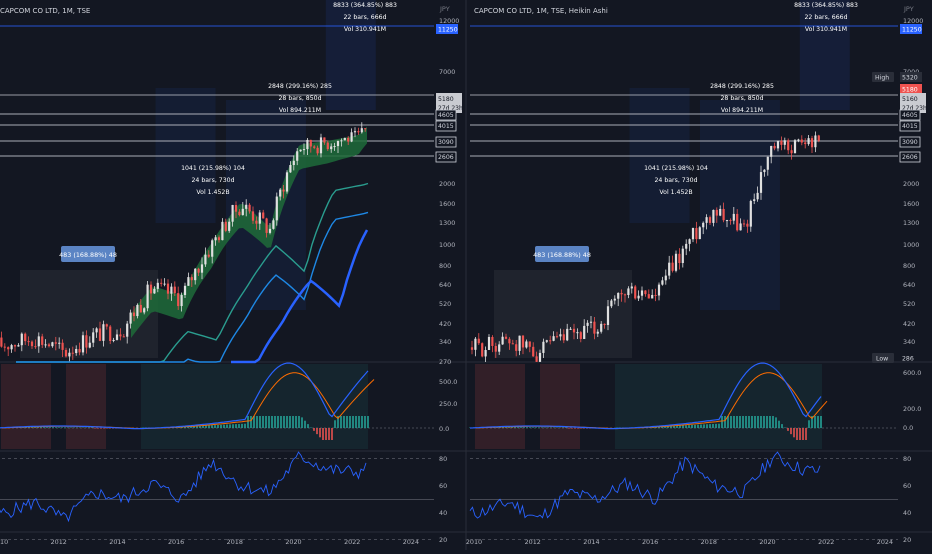 The height and width of the screenshot is (554, 932). What do you see at coordinates (913, 21) in the screenshot?
I see `price-tick-12000: 12000` at bounding box center [913, 21].